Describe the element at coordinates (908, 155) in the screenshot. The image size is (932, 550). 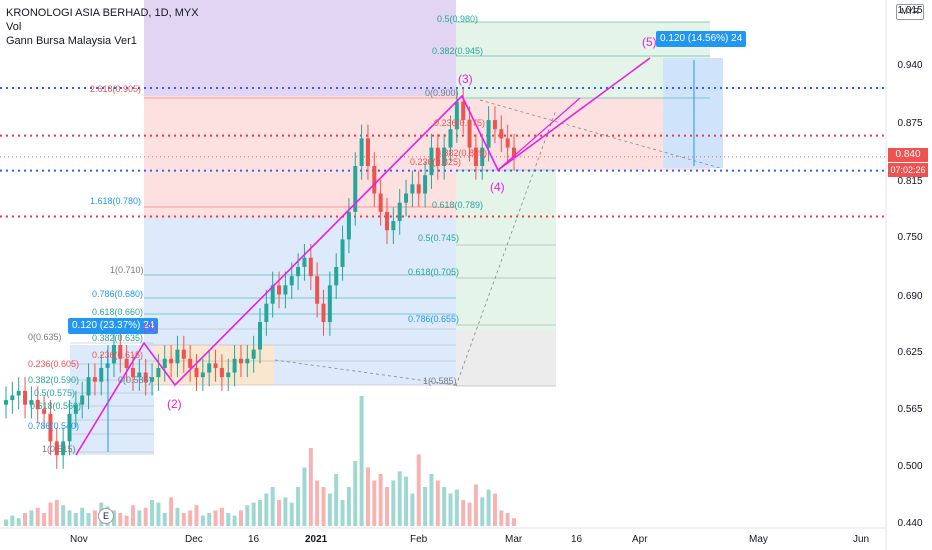
I see `current-price-tag: 0.840` at that location.